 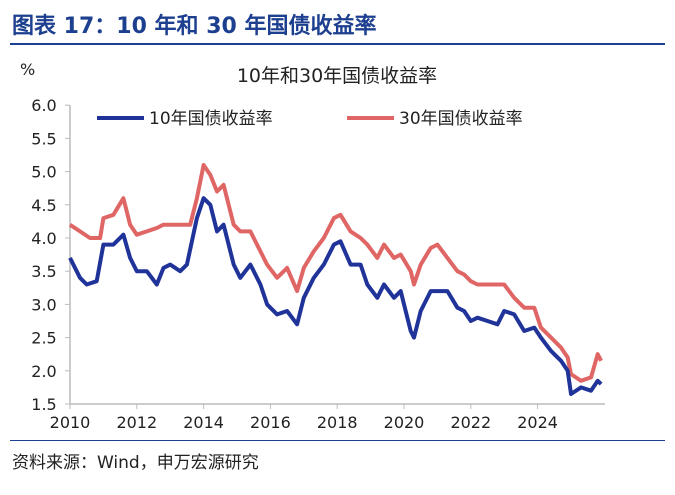 I want to click on x-tick-label: 2010, so click(x=70, y=422).